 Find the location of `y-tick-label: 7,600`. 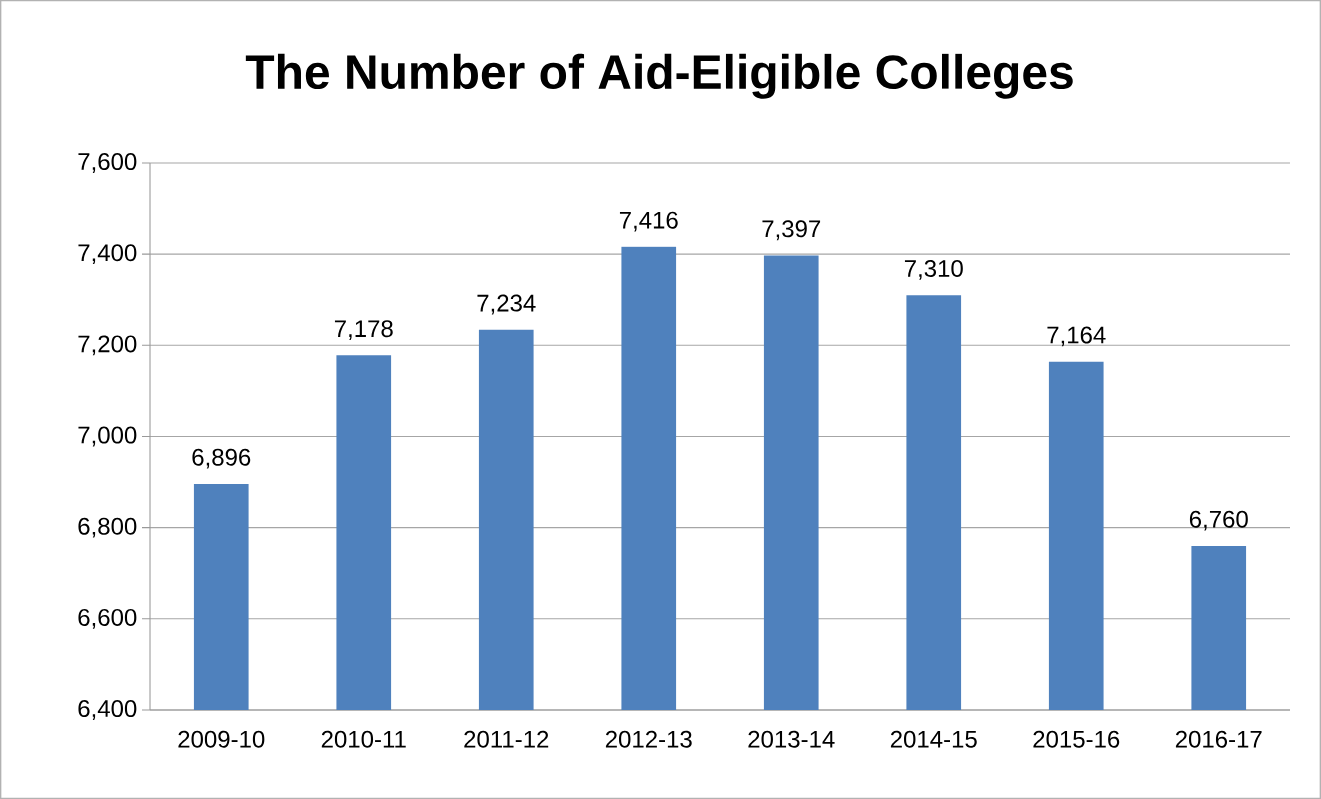

y-tick-label: 7,600 is located at coordinates (107, 163).